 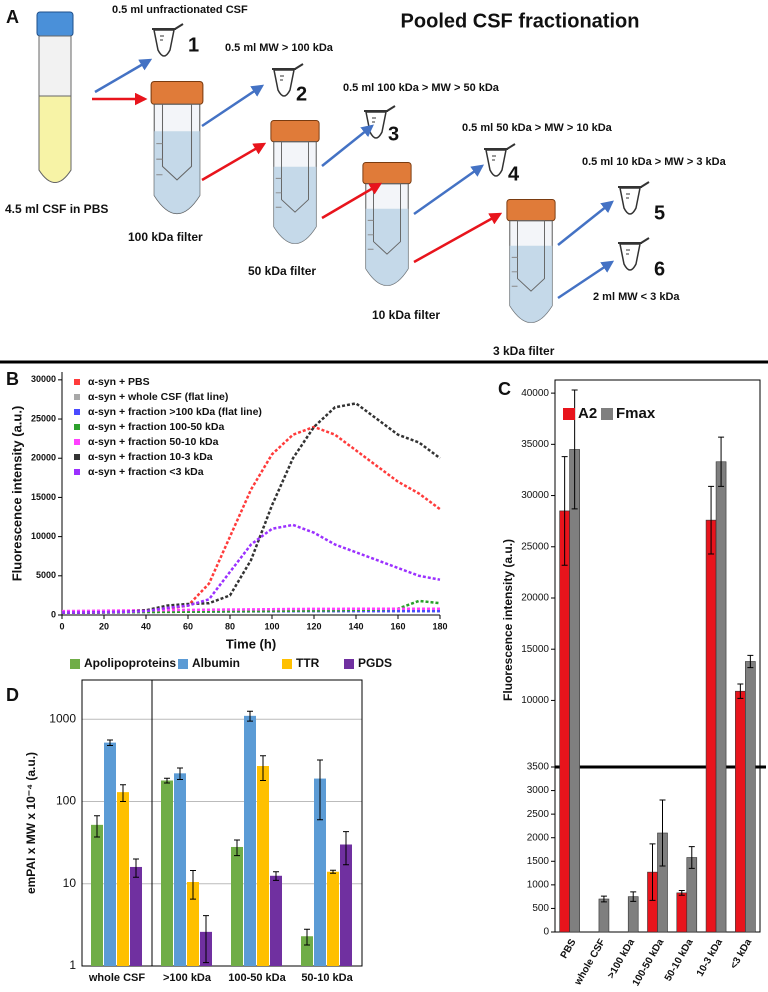 I want to click on fraction-label: 0.5 ml 10 kDa > MW > 3 kDa, so click(x=654, y=162).